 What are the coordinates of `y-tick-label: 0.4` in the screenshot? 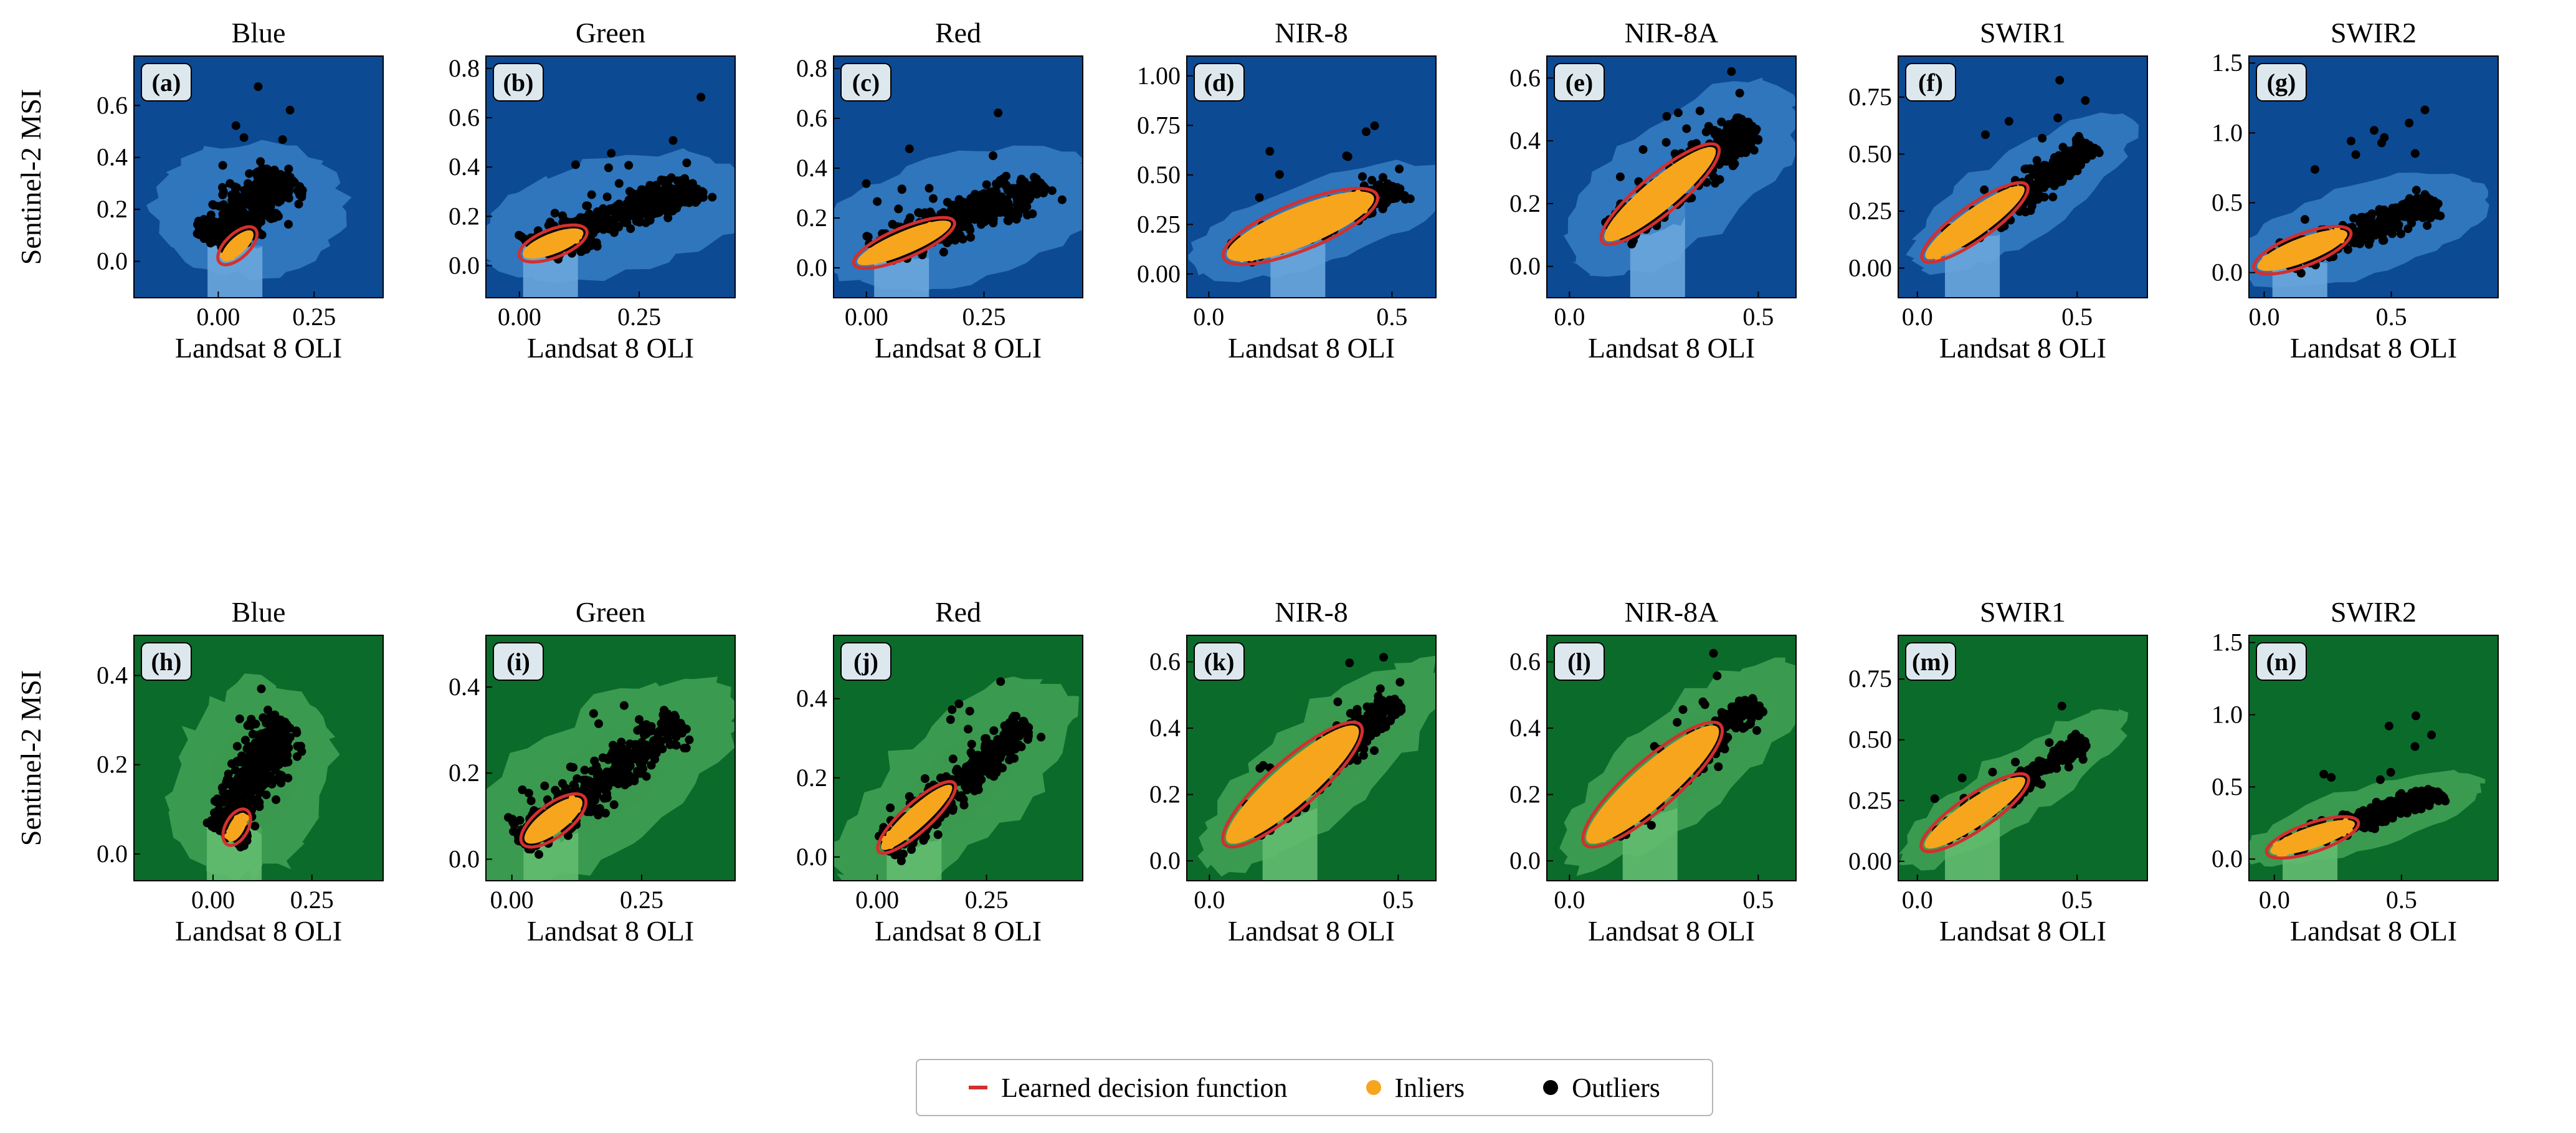 It's located at (464, 167).